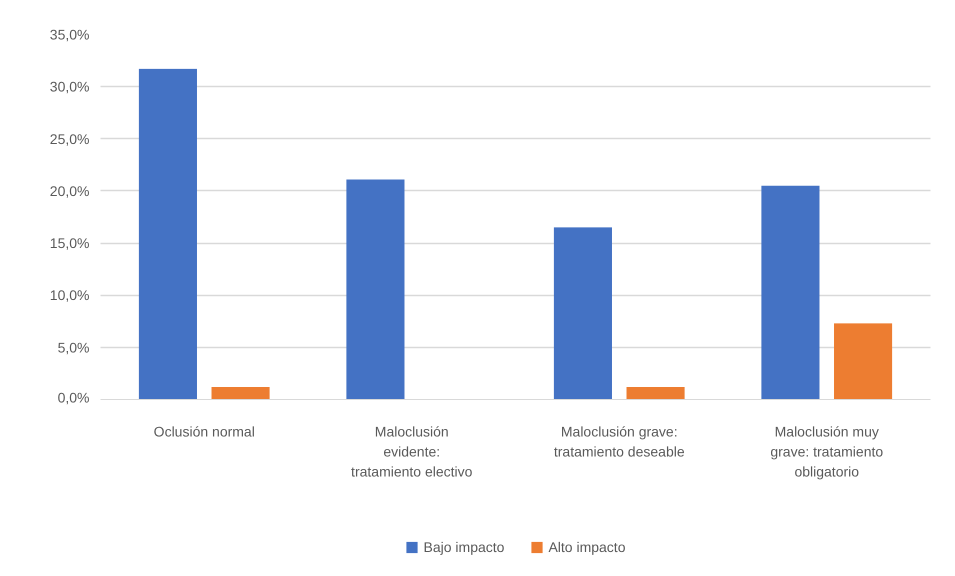  Describe the element at coordinates (70, 34) in the screenshot. I see `y-tick-label: 35,0%` at that location.